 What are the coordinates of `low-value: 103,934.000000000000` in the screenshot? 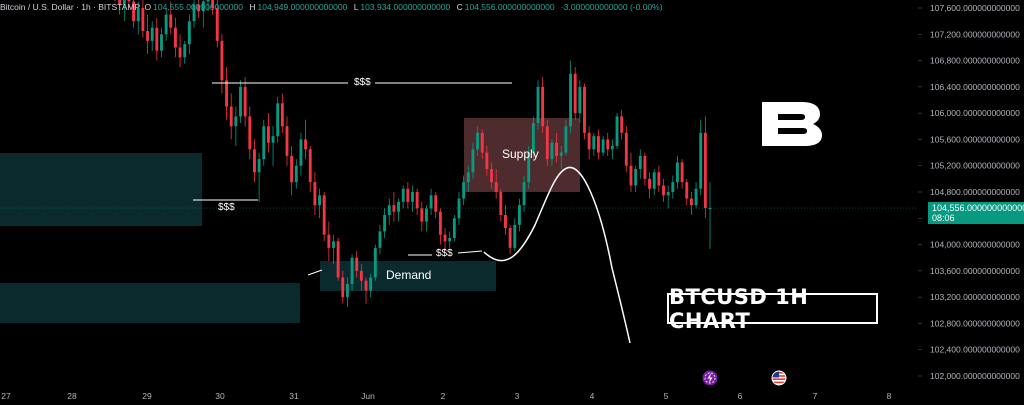 It's located at (405, 7).